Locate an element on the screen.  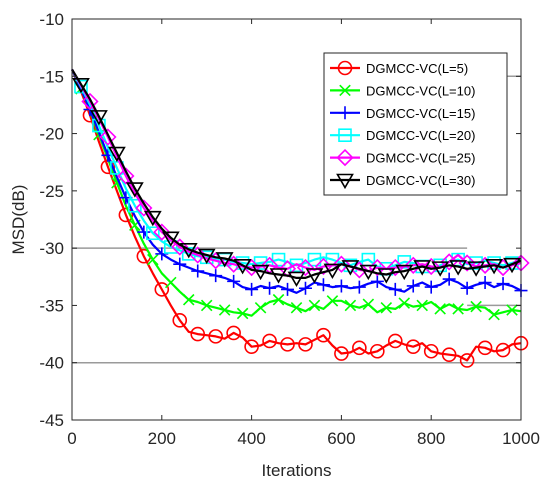
y-tick-label: -10 is located at coordinates (51, 19).